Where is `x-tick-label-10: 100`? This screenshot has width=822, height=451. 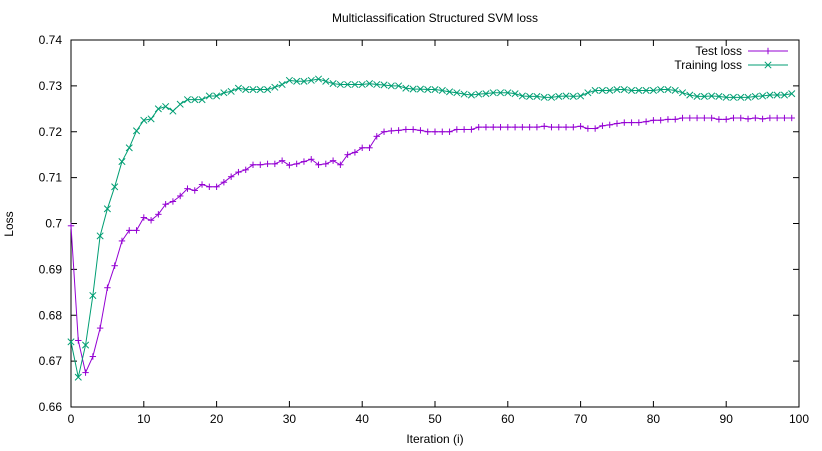
x-tick-label-10: 100 is located at coordinates (799, 419).